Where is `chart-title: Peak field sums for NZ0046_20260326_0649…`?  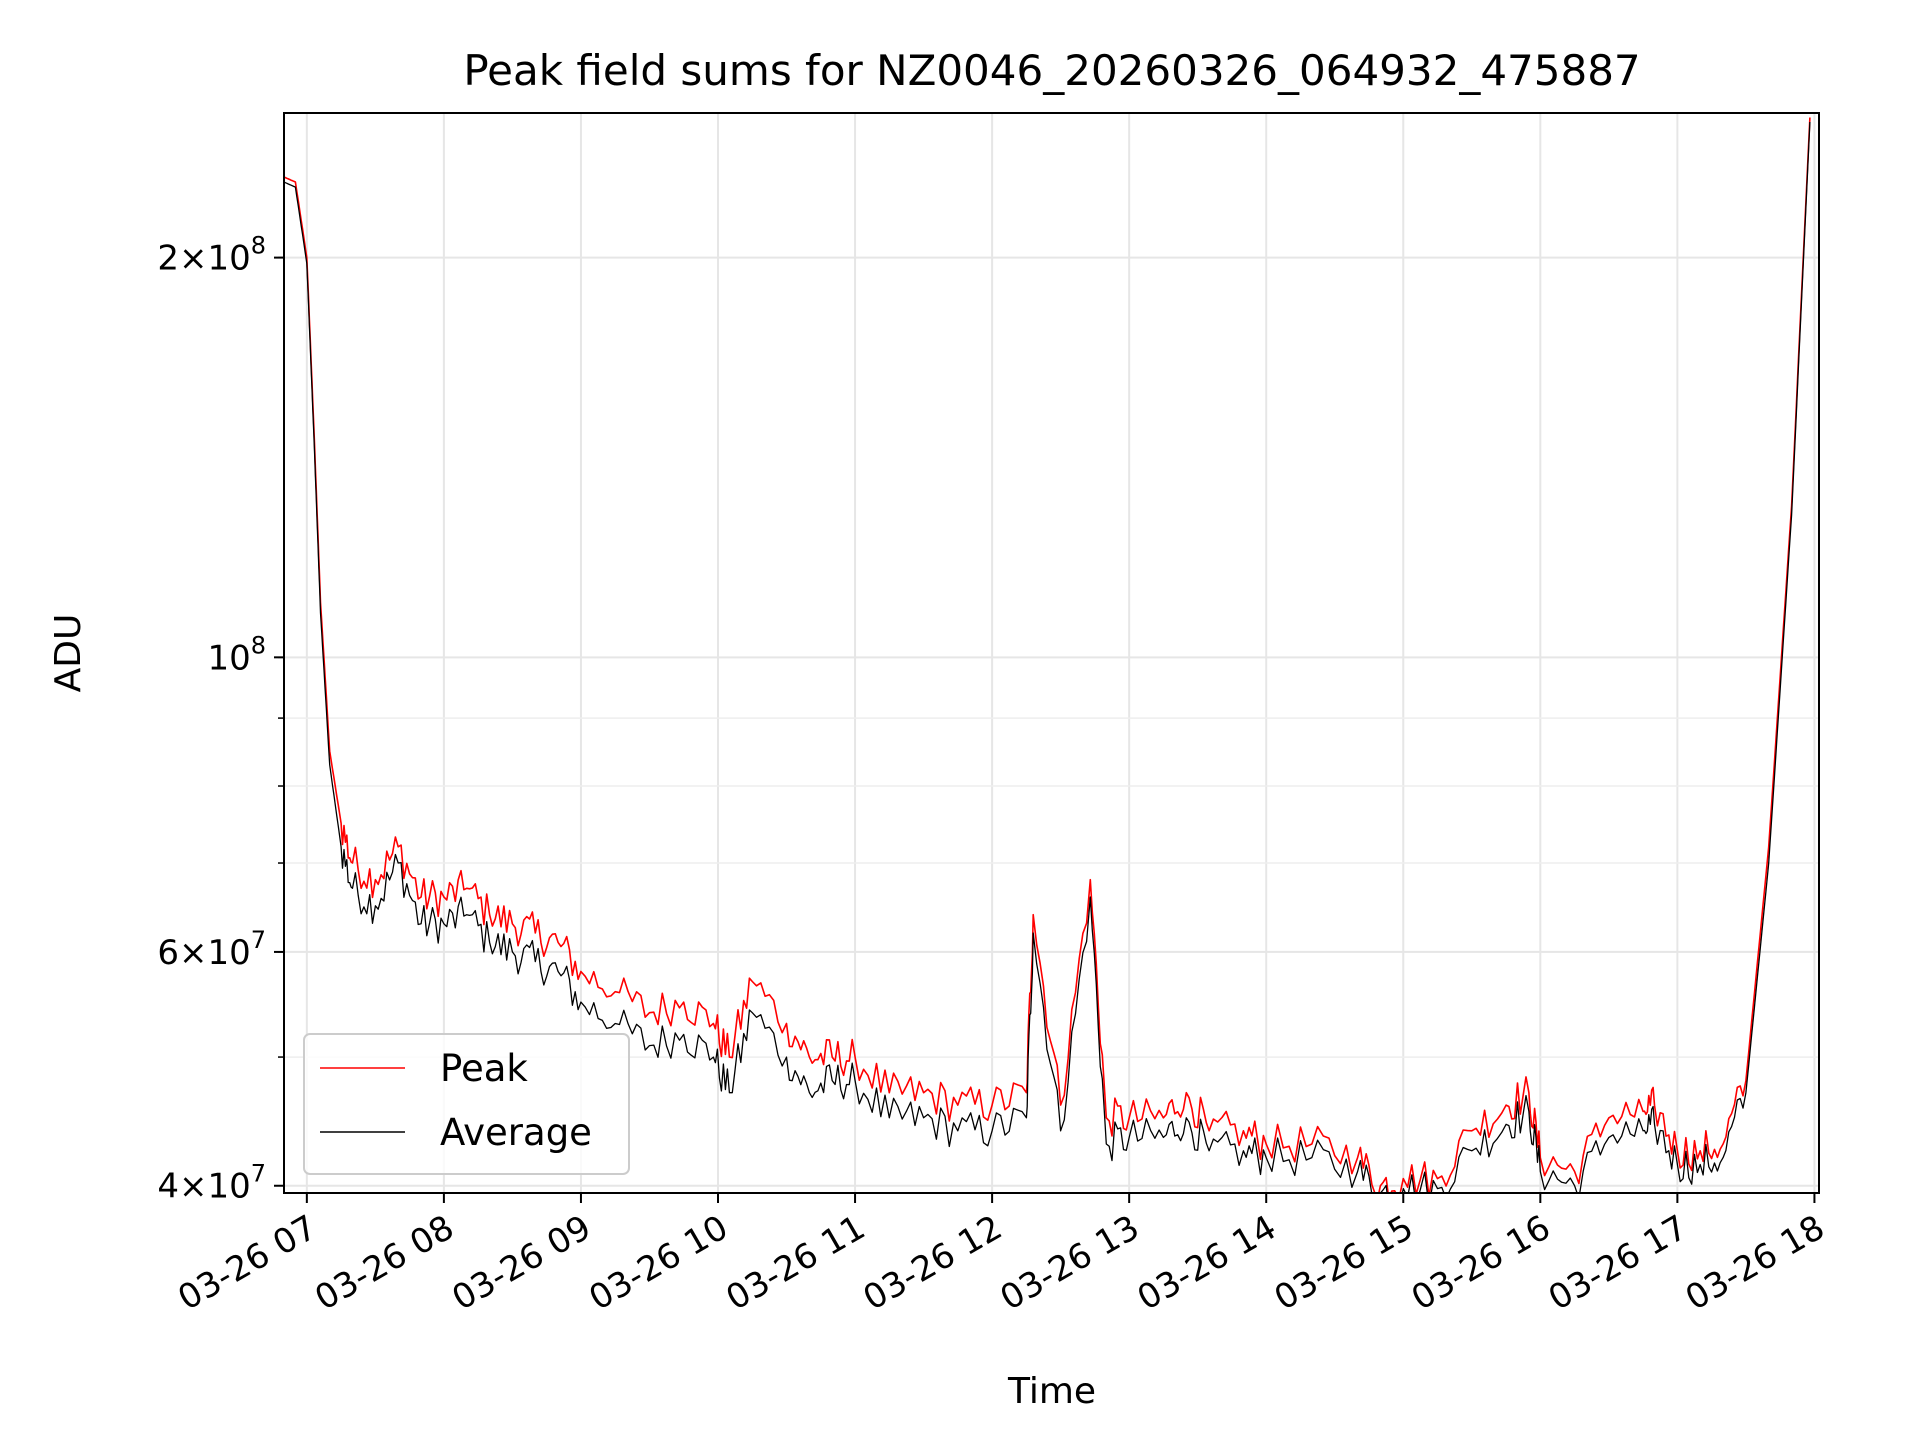
chart-title: Peak field sums for NZ0046_20260326_0649… is located at coordinates (1051, 70).